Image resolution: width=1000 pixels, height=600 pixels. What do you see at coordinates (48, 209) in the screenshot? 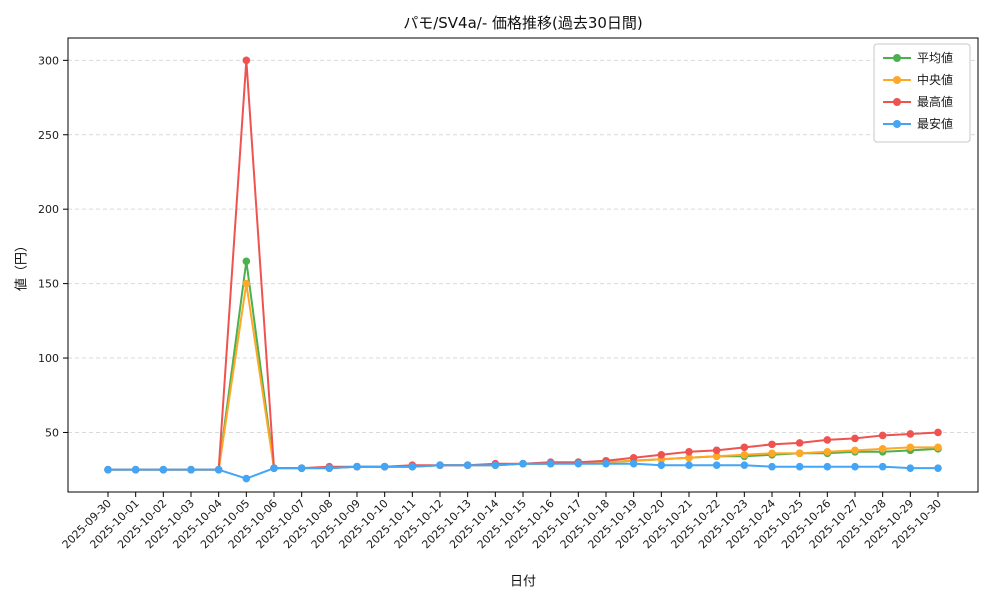
I see `y-tick-label: 200` at bounding box center [48, 209].